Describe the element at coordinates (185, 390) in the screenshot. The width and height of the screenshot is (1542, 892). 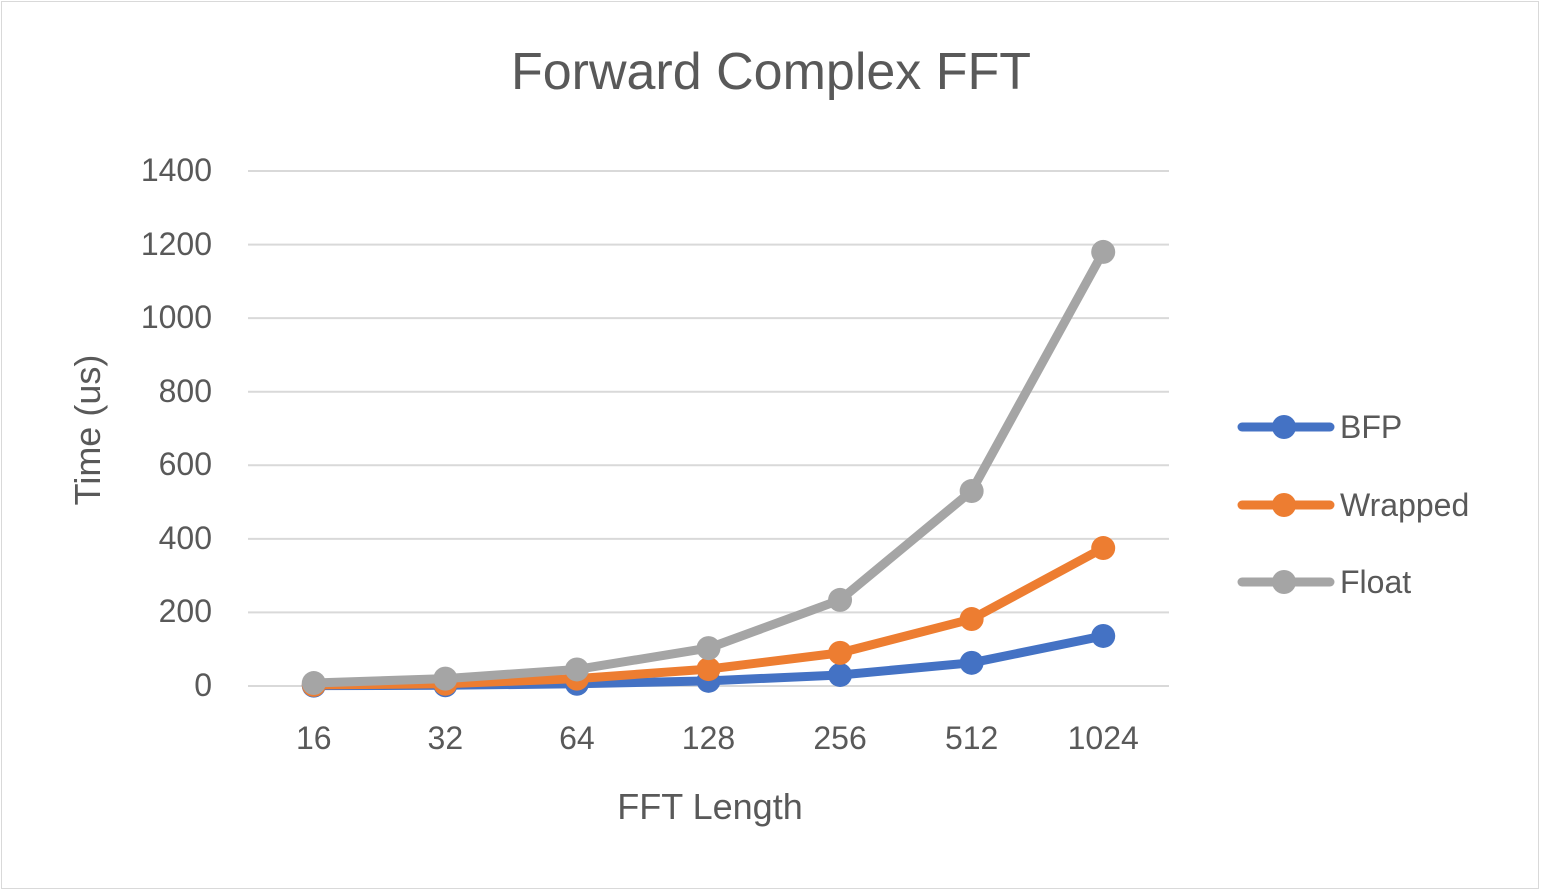
I see `y-tick-label: 800` at that location.